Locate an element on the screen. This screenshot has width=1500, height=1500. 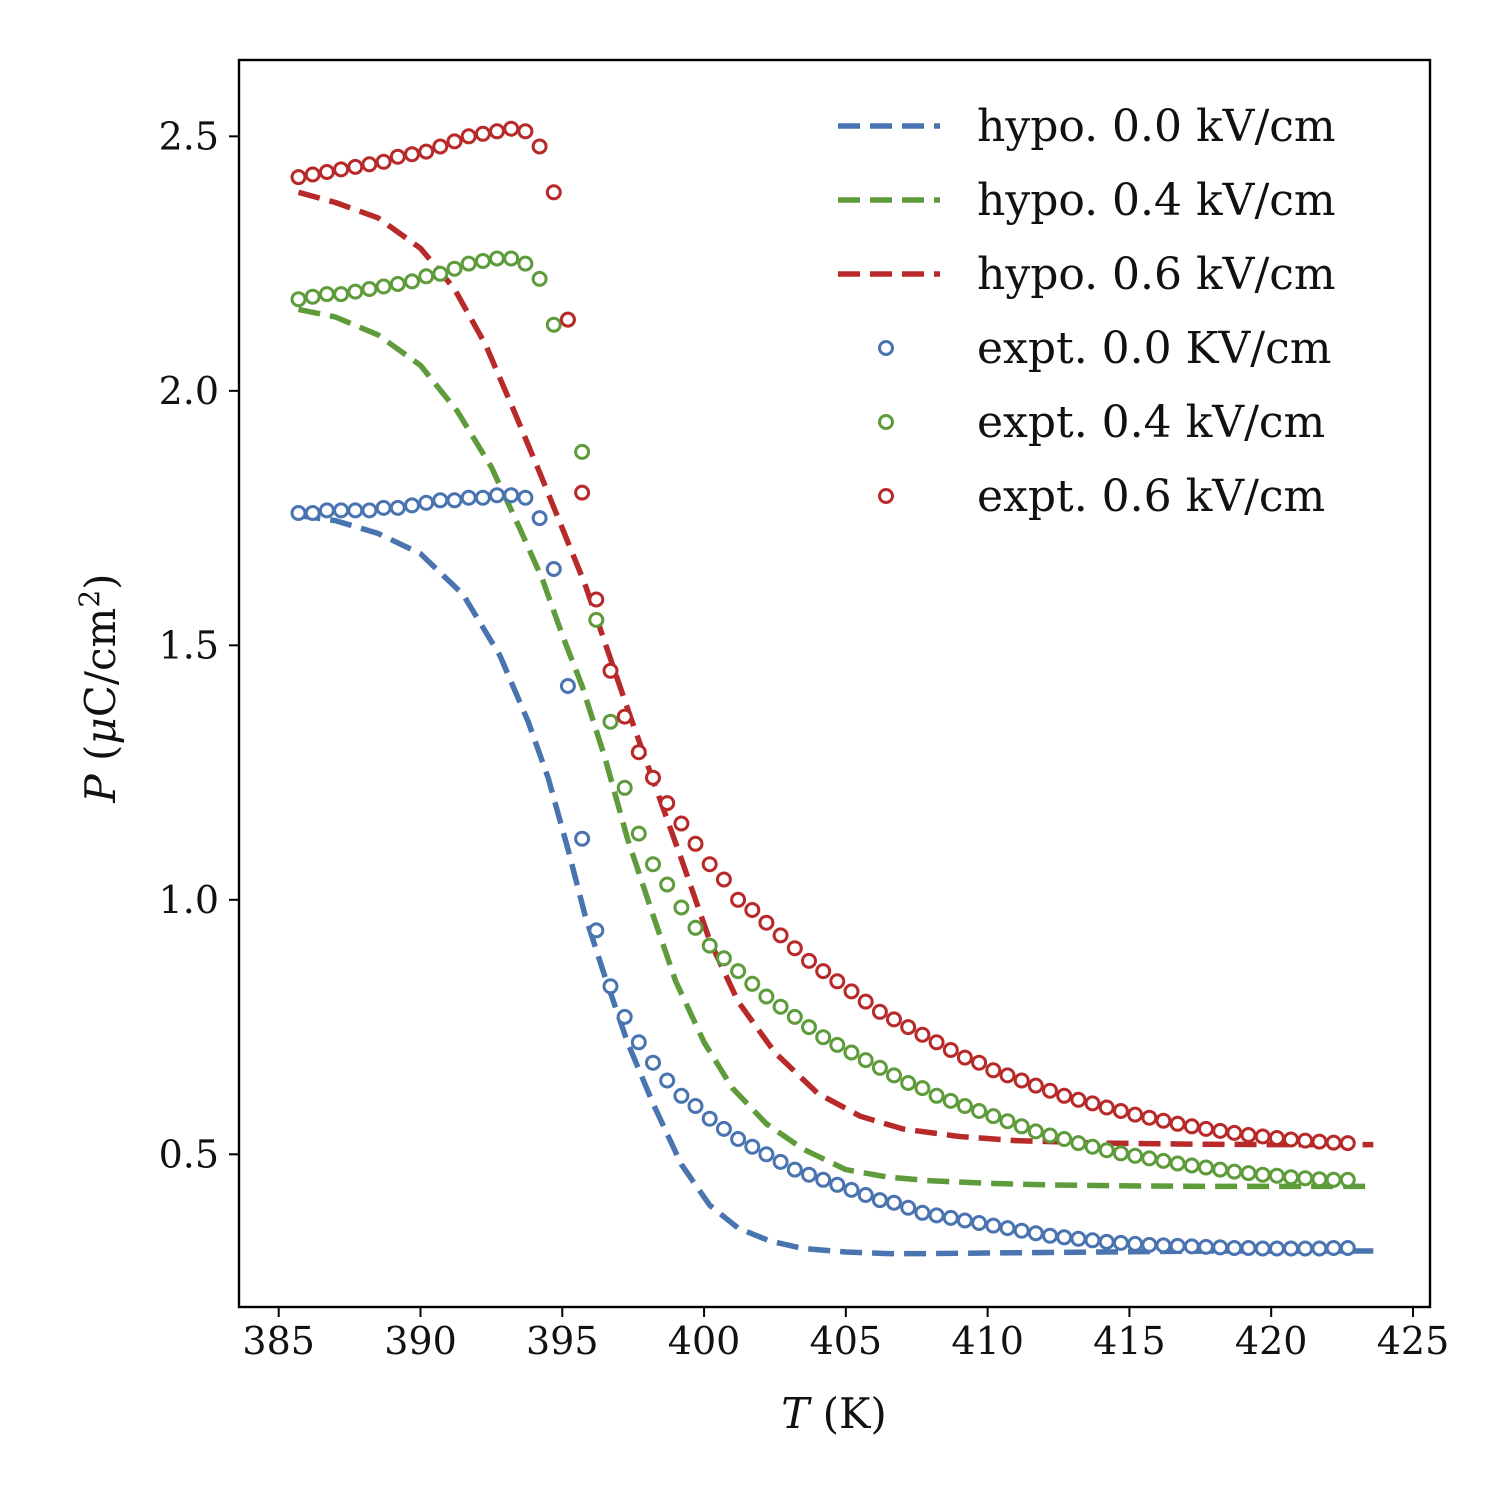
y-axis-mu: μ is located at coordinates (100, 730).